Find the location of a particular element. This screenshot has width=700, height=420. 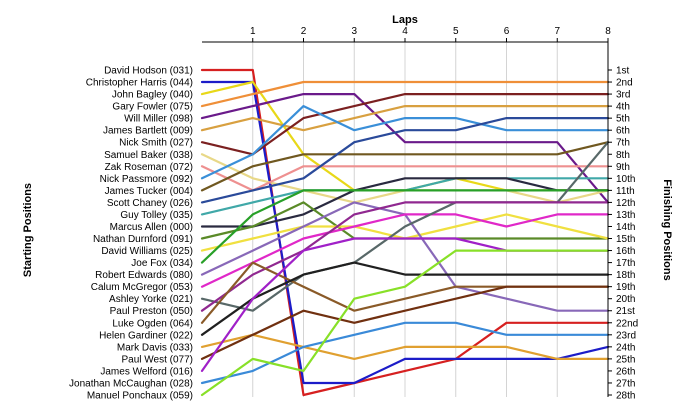

finishing-label: 18th is located at coordinates (625, 275).